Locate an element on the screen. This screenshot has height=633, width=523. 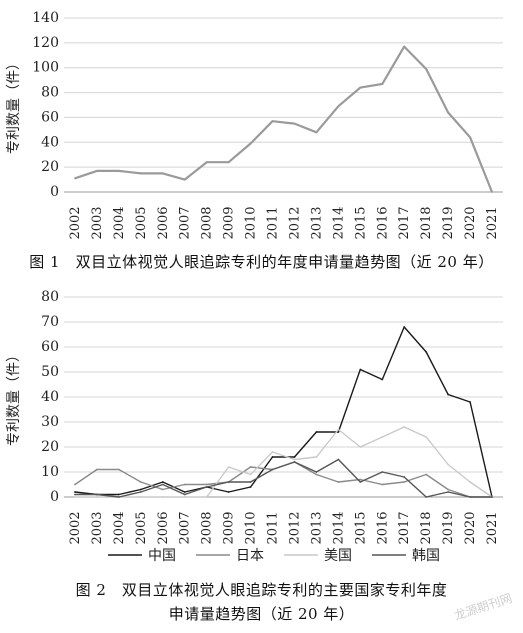
figure-2-caption-line-1: 图 2 双目立体视觉人眼追踪专利的主要国家专利年度 is located at coordinates (261, 590).